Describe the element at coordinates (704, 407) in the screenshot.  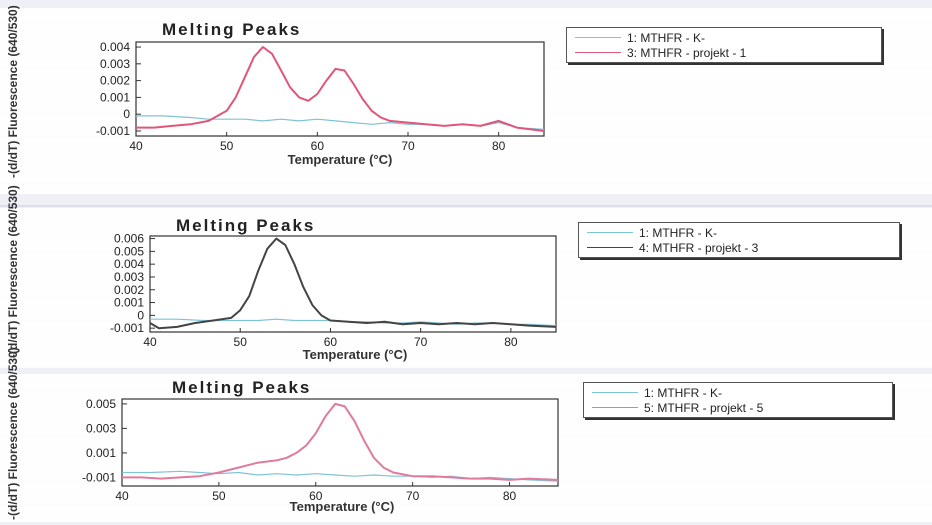
I see `legend-label: 5: MTHFR - projekt - 5` at that location.